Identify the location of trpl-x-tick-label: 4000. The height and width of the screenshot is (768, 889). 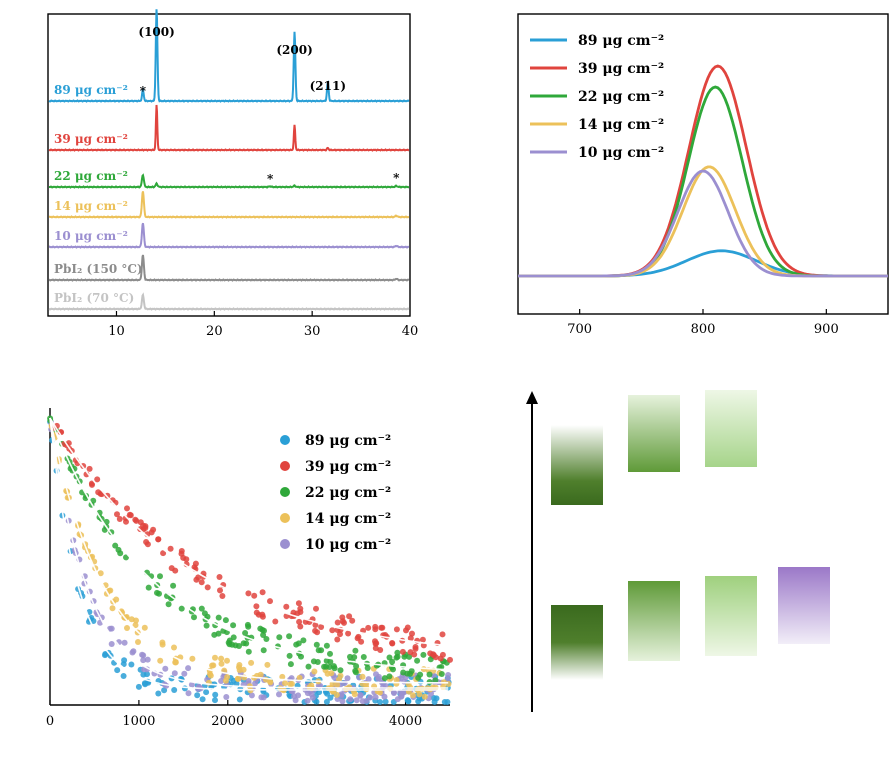
(405, 721).